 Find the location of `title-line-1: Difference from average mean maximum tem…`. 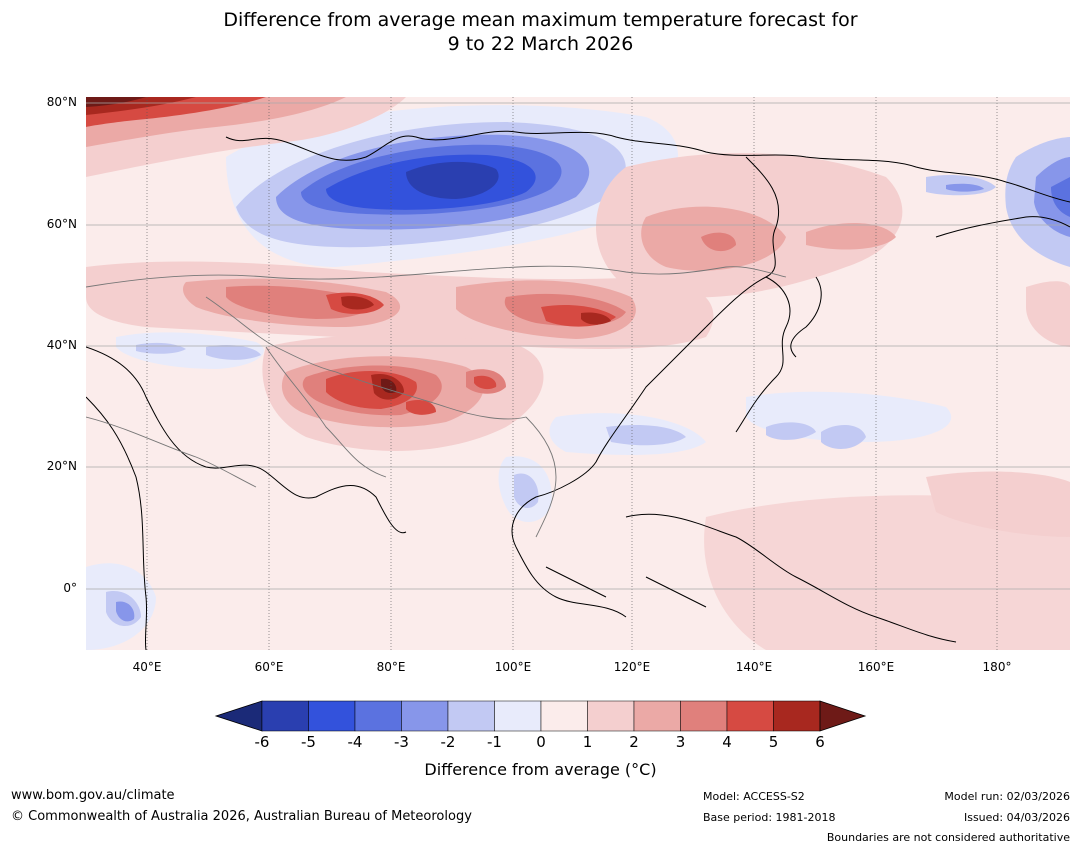

title-line-1: Difference from average mean maximum tem… is located at coordinates (540, 20).